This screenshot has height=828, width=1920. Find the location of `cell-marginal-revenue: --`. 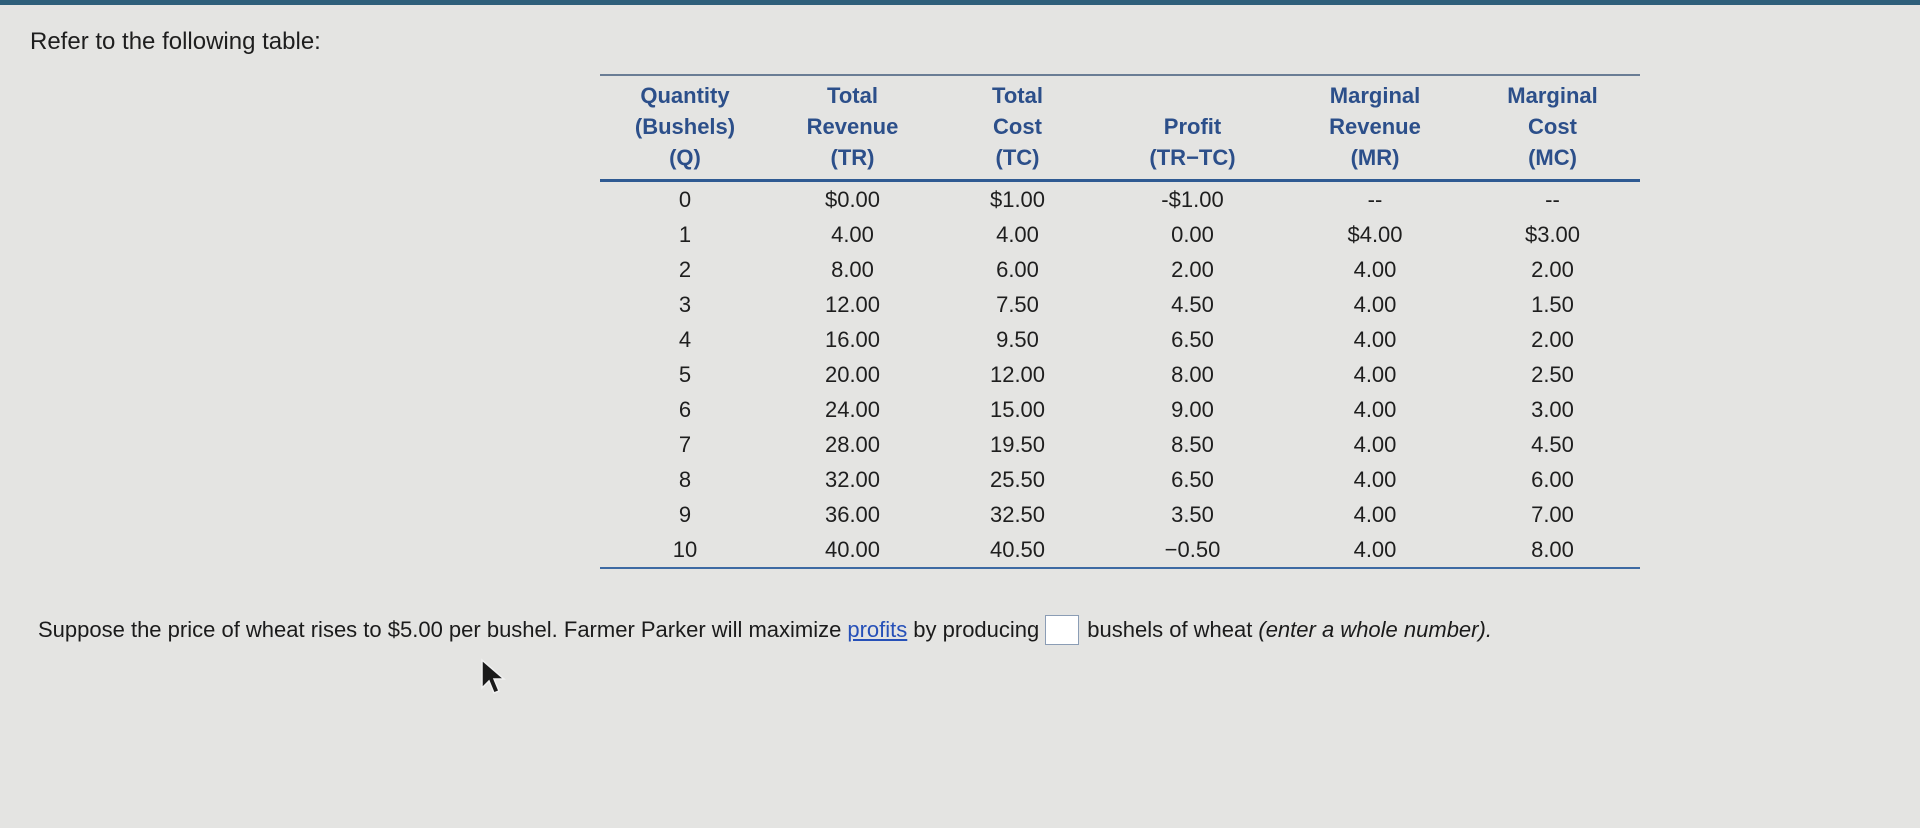

cell-marginal-revenue: -- is located at coordinates (1375, 199).